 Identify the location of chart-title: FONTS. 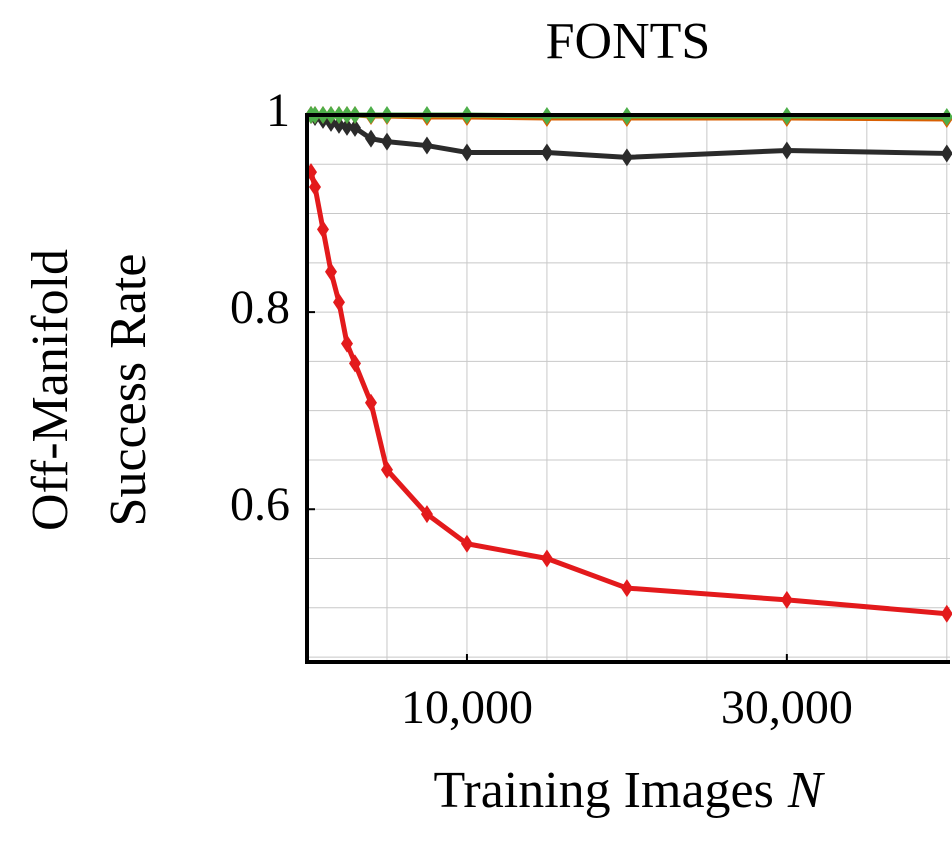
(628, 41).